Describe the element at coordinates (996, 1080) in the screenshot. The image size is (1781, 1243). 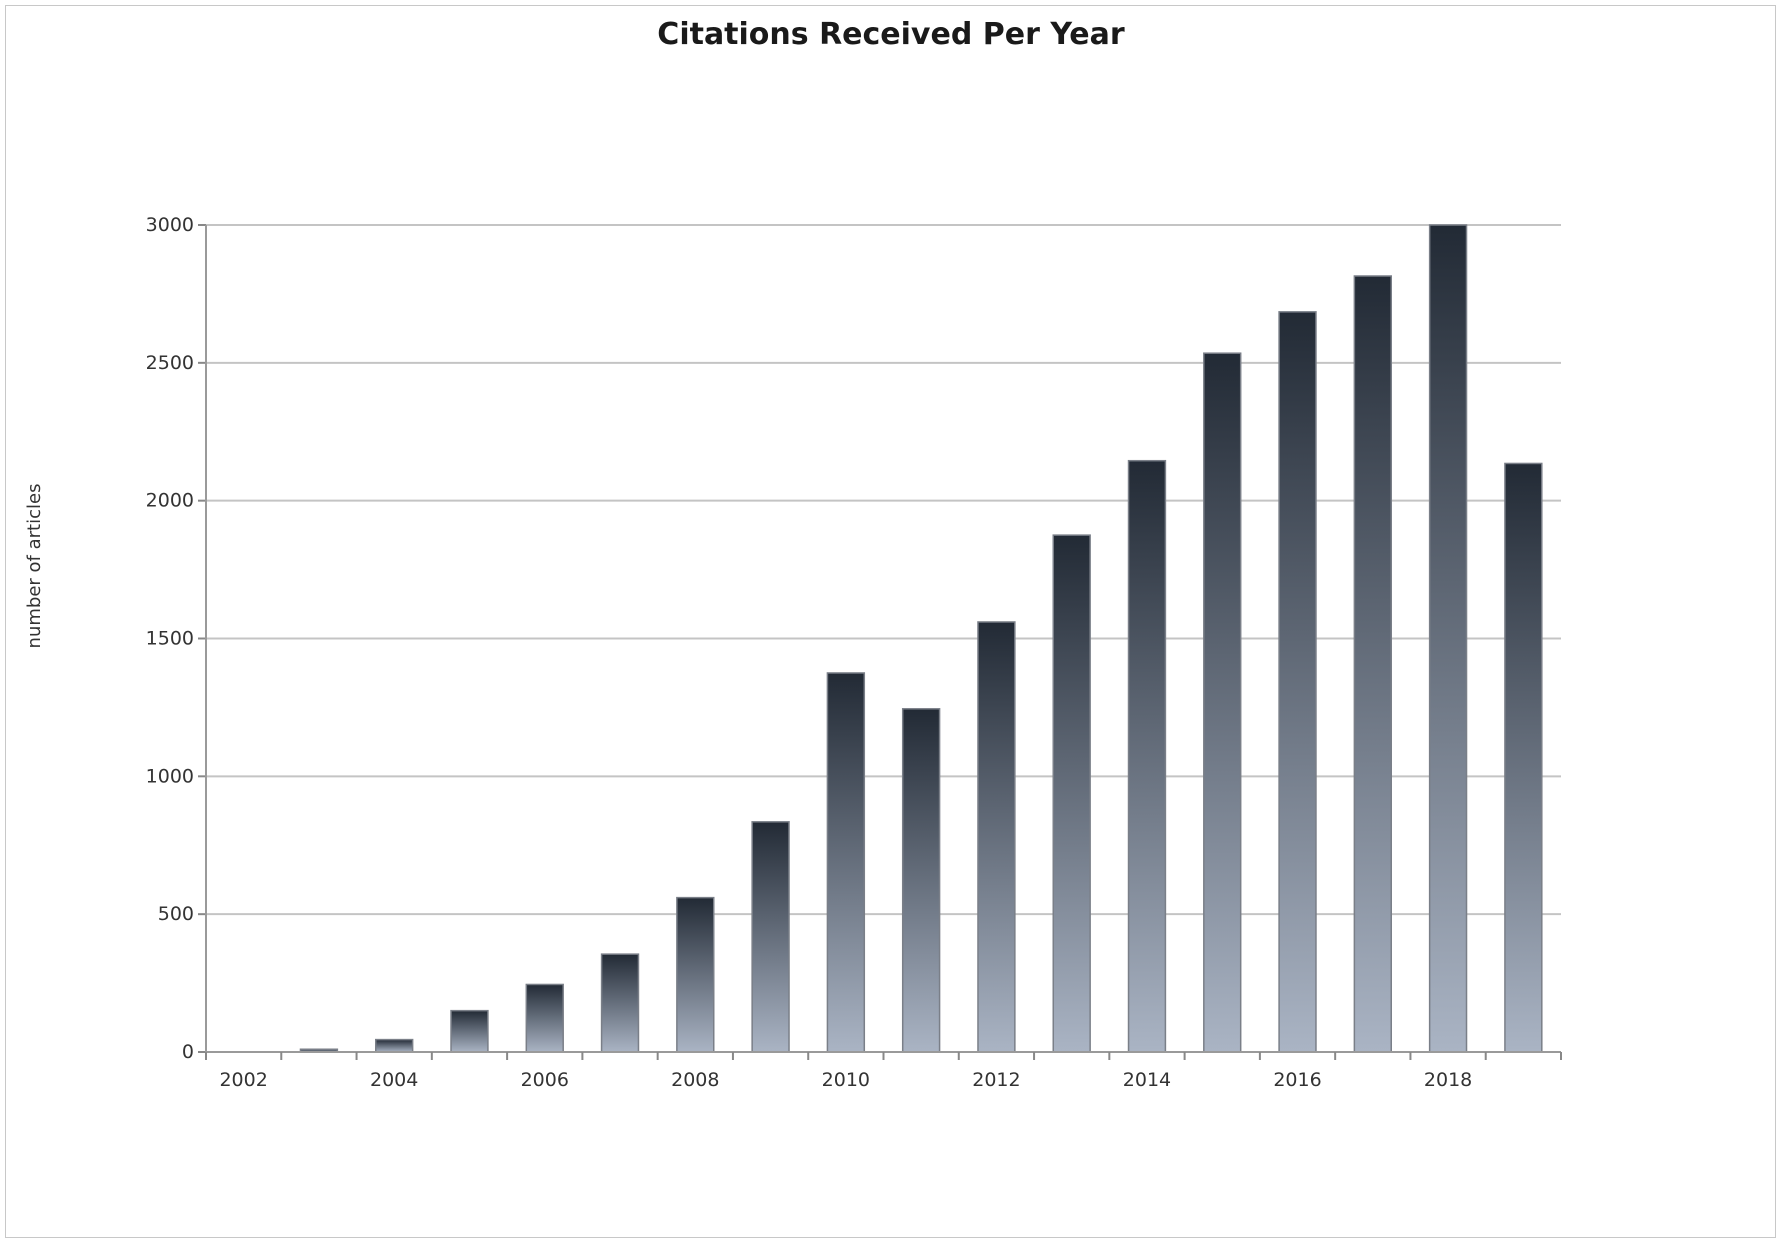
I see `x-tick-label: 2012` at that location.